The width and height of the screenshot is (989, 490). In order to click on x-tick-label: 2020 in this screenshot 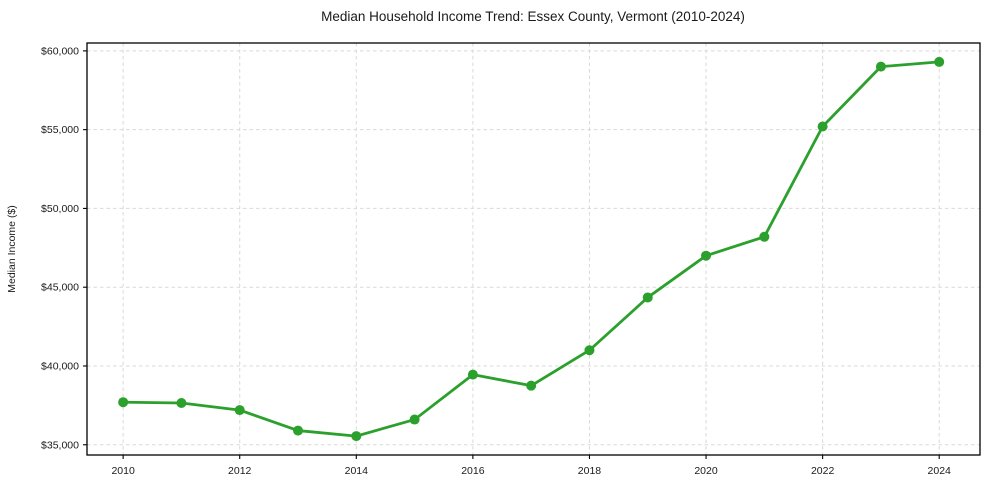, I will do `click(706, 471)`.